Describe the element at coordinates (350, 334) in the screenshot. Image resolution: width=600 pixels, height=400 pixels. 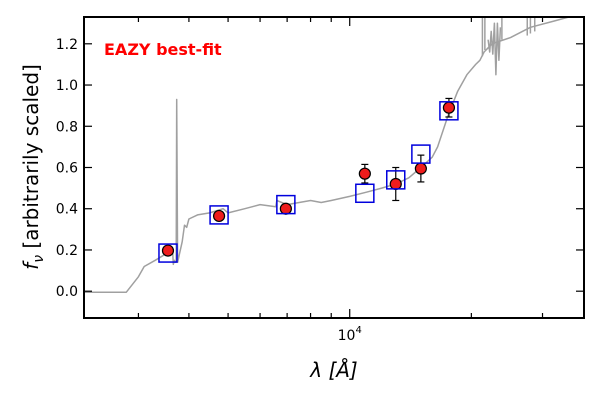
I see `x-tick-label: 104` at that location.